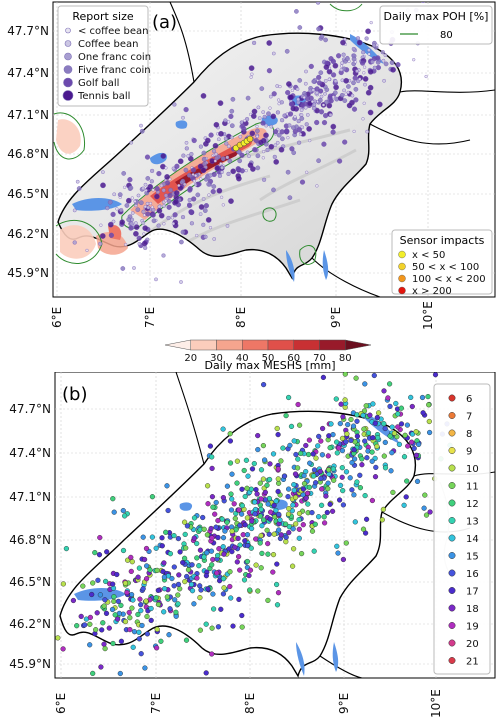 Image resolution: width=500 pixels, height=726 pixels. I want to click on sensor-legend-label: x > 200, so click(432, 291).